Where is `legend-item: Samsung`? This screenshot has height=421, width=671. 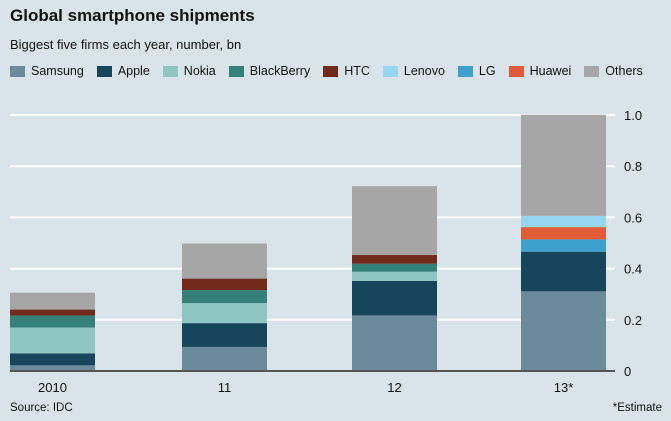 legend-item: Samsung is located at coordinates (47, 71).